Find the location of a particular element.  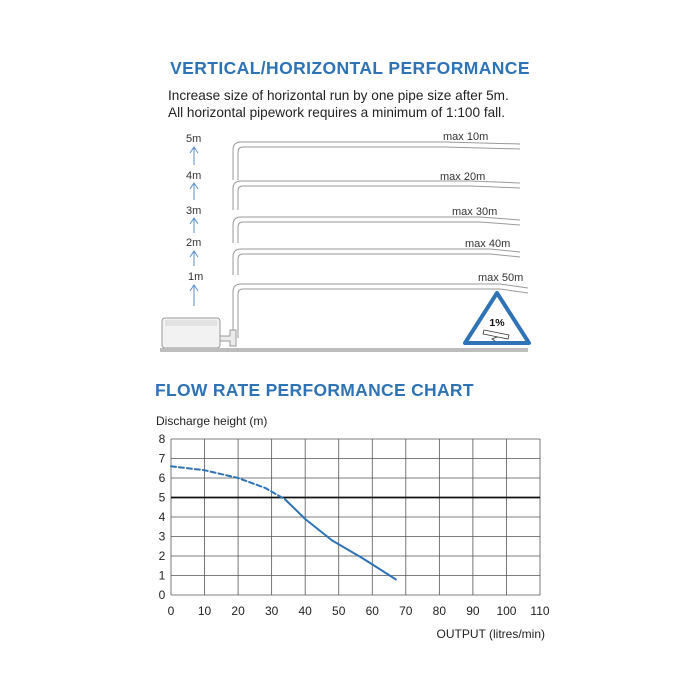

pump-unit is located at coordinates (199, 333).